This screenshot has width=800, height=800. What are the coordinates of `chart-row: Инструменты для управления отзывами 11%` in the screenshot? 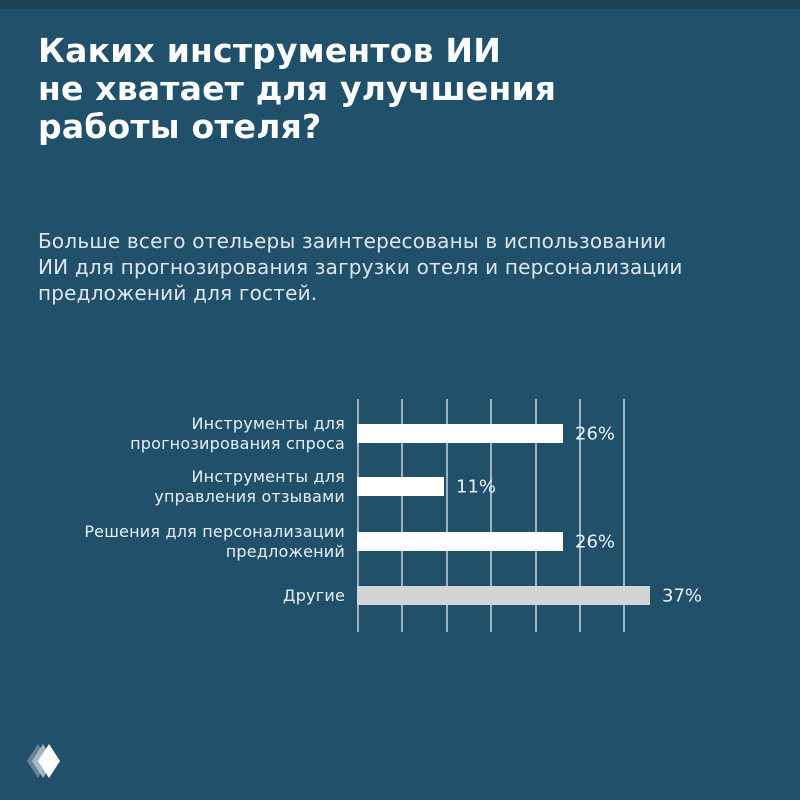 It's located at (400, 486).